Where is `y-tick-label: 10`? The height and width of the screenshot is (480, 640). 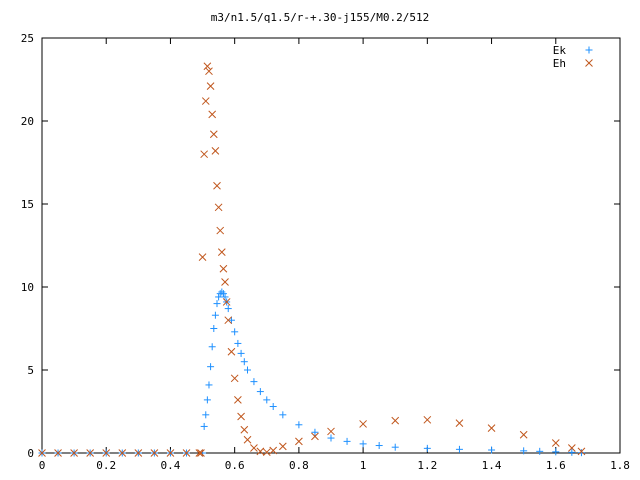
y-tick-label: 10 is located at coordinates (27, 287).